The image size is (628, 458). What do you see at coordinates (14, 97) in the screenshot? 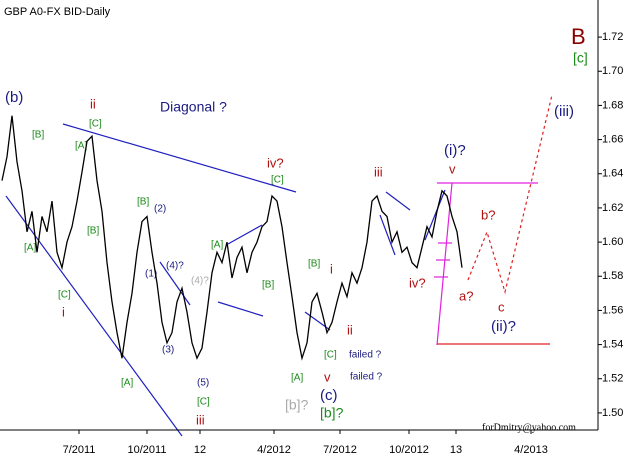
I see `annotation: (b)` at bounding box center [14, 97].